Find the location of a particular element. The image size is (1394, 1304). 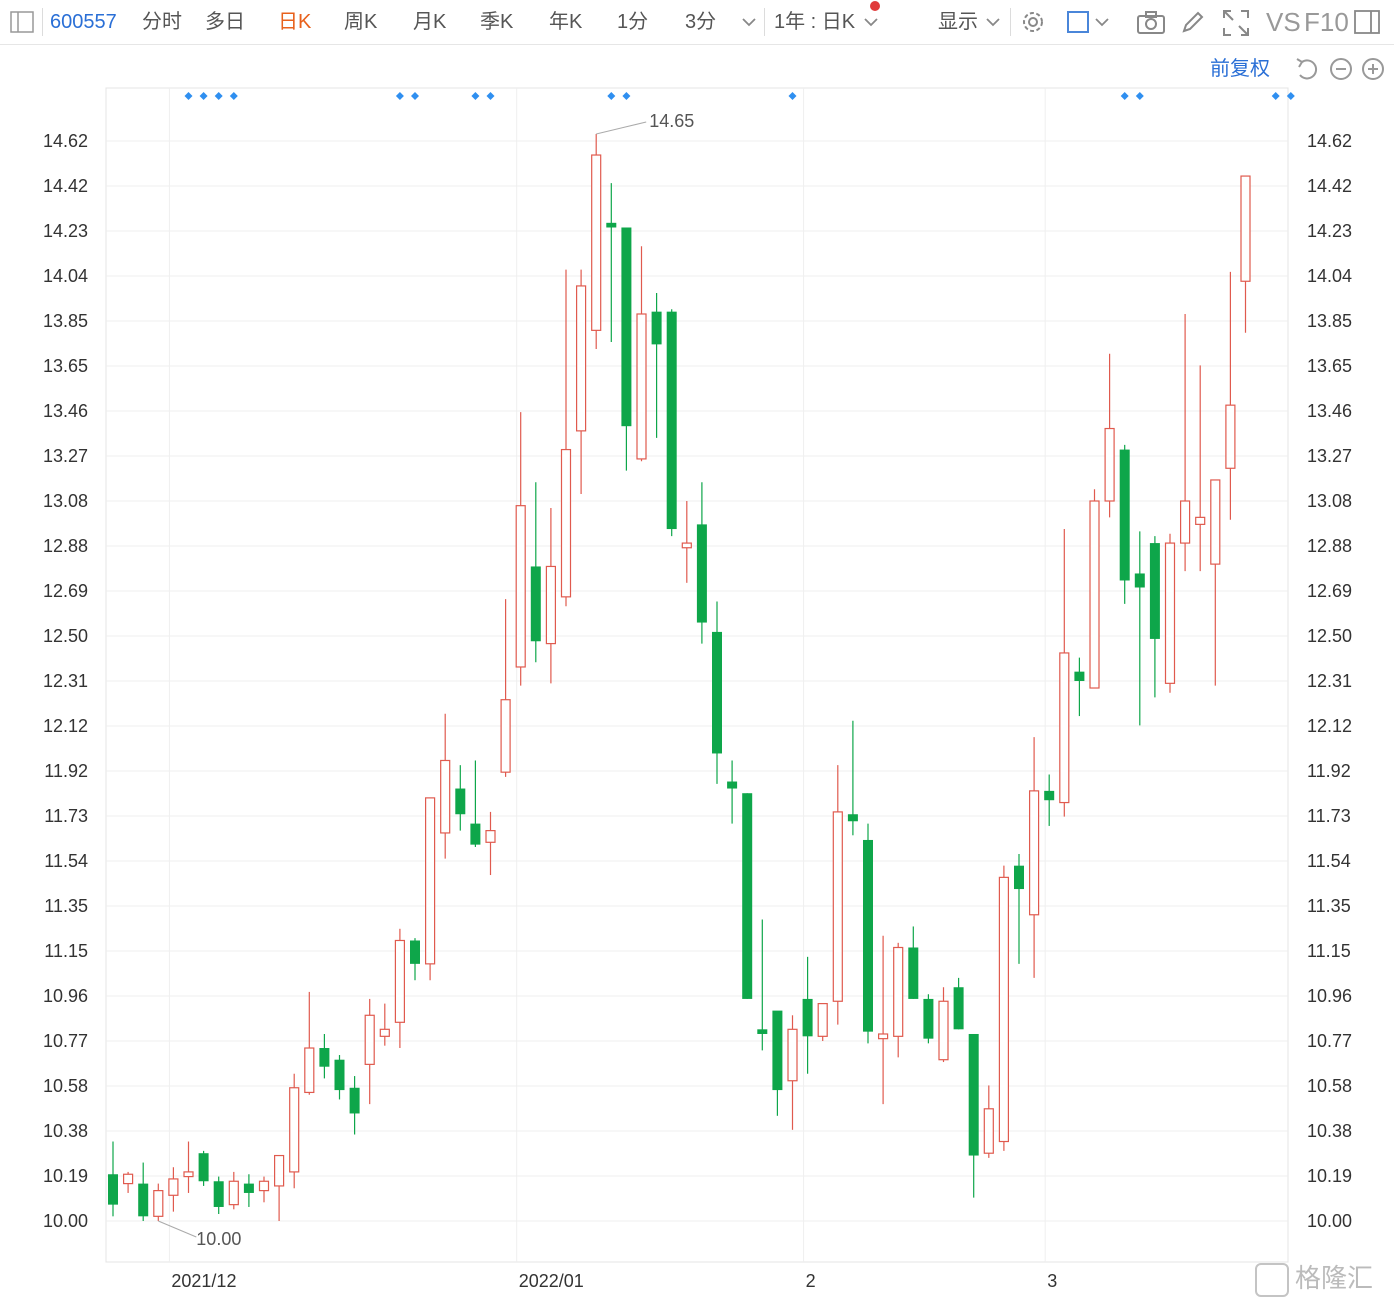

pencil-icon is located at coordinates (1193, 22).